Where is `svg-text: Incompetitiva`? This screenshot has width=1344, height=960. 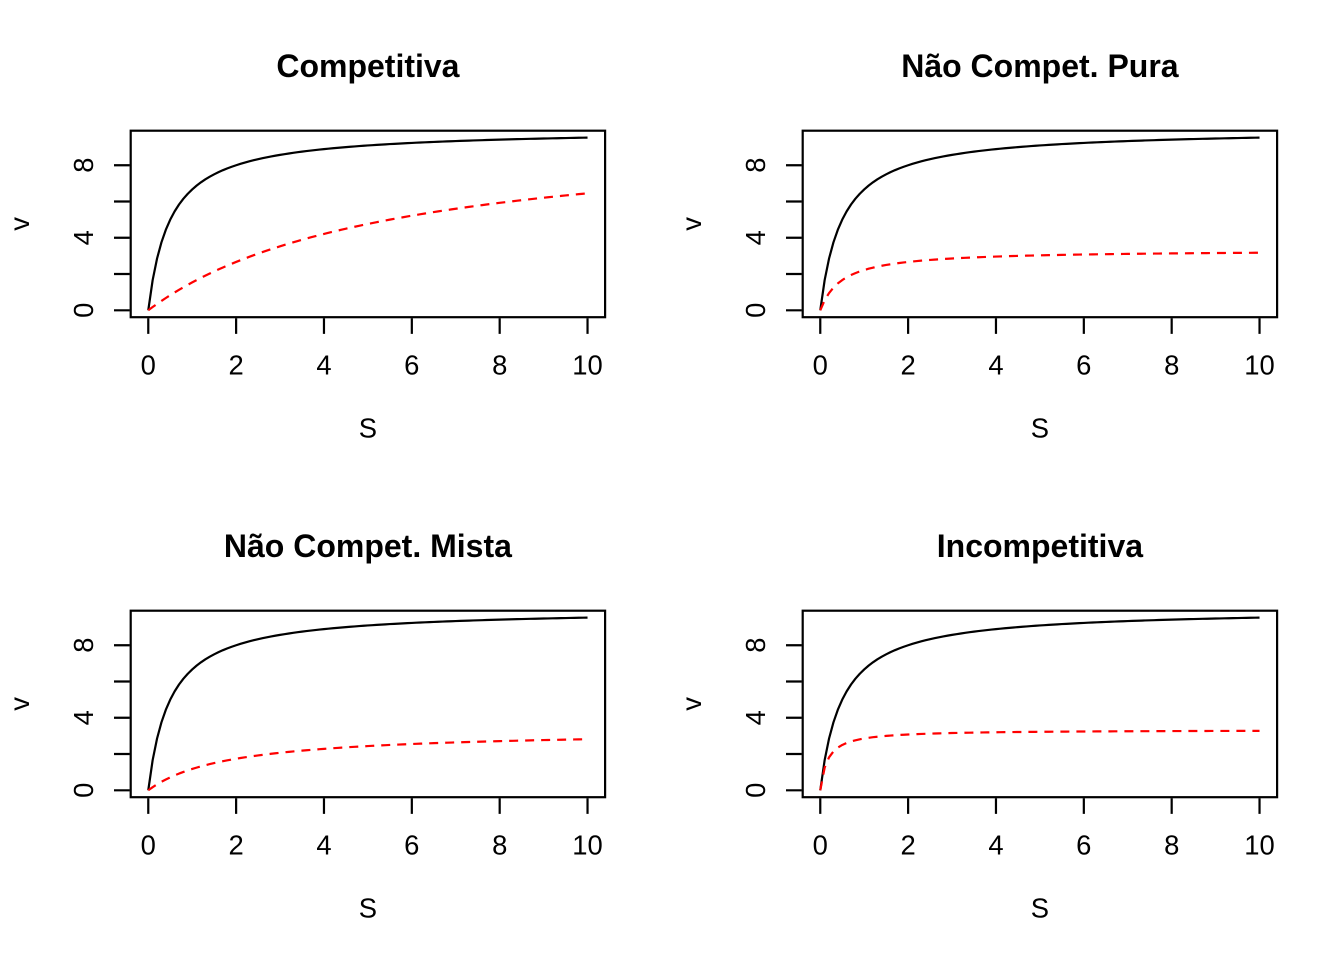 svg-text: Incompetitiva is located at coordinates (1040, 546).